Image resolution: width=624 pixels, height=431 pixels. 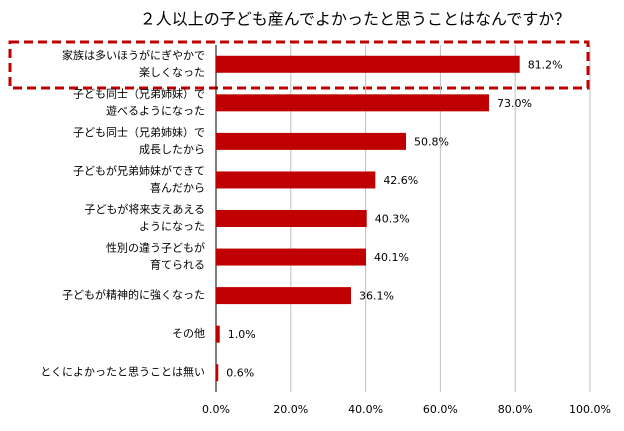 I want to click on value-label: 40.1%, so click(x=391, y=257).